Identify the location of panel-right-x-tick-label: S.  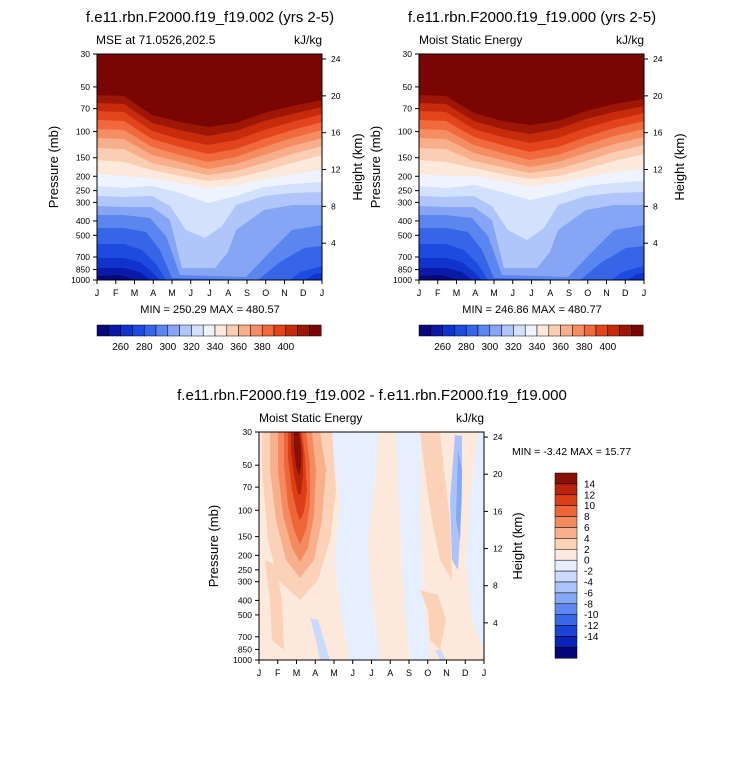
(569, 293).